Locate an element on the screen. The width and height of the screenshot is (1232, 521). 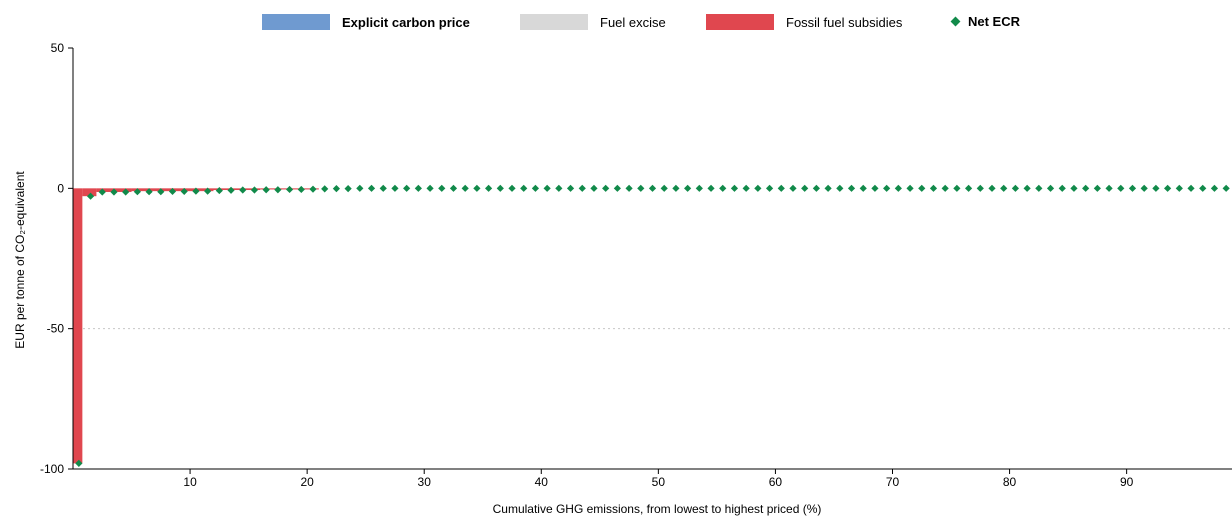
x-tick-label: 40 is located at coordinates (542, 482).